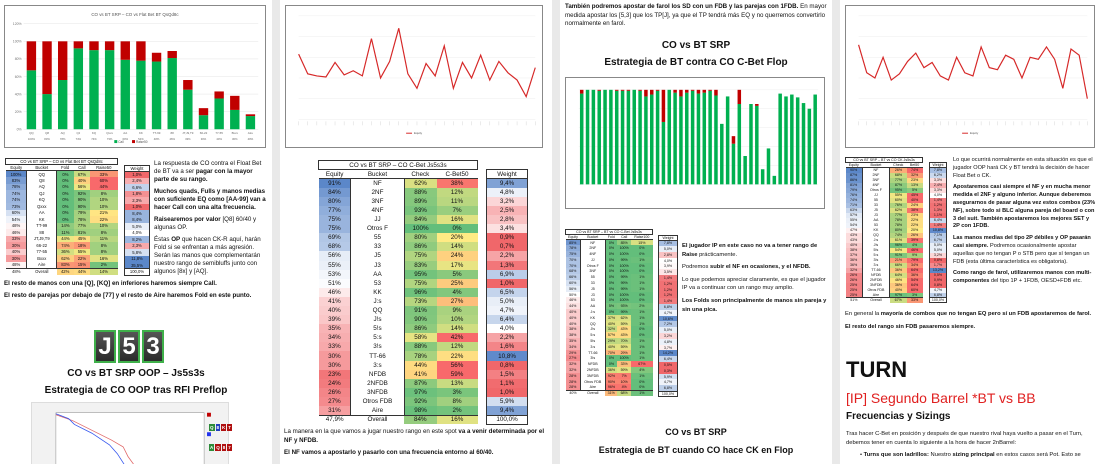  I want to click on table-cell: KK, so click(42, 219).